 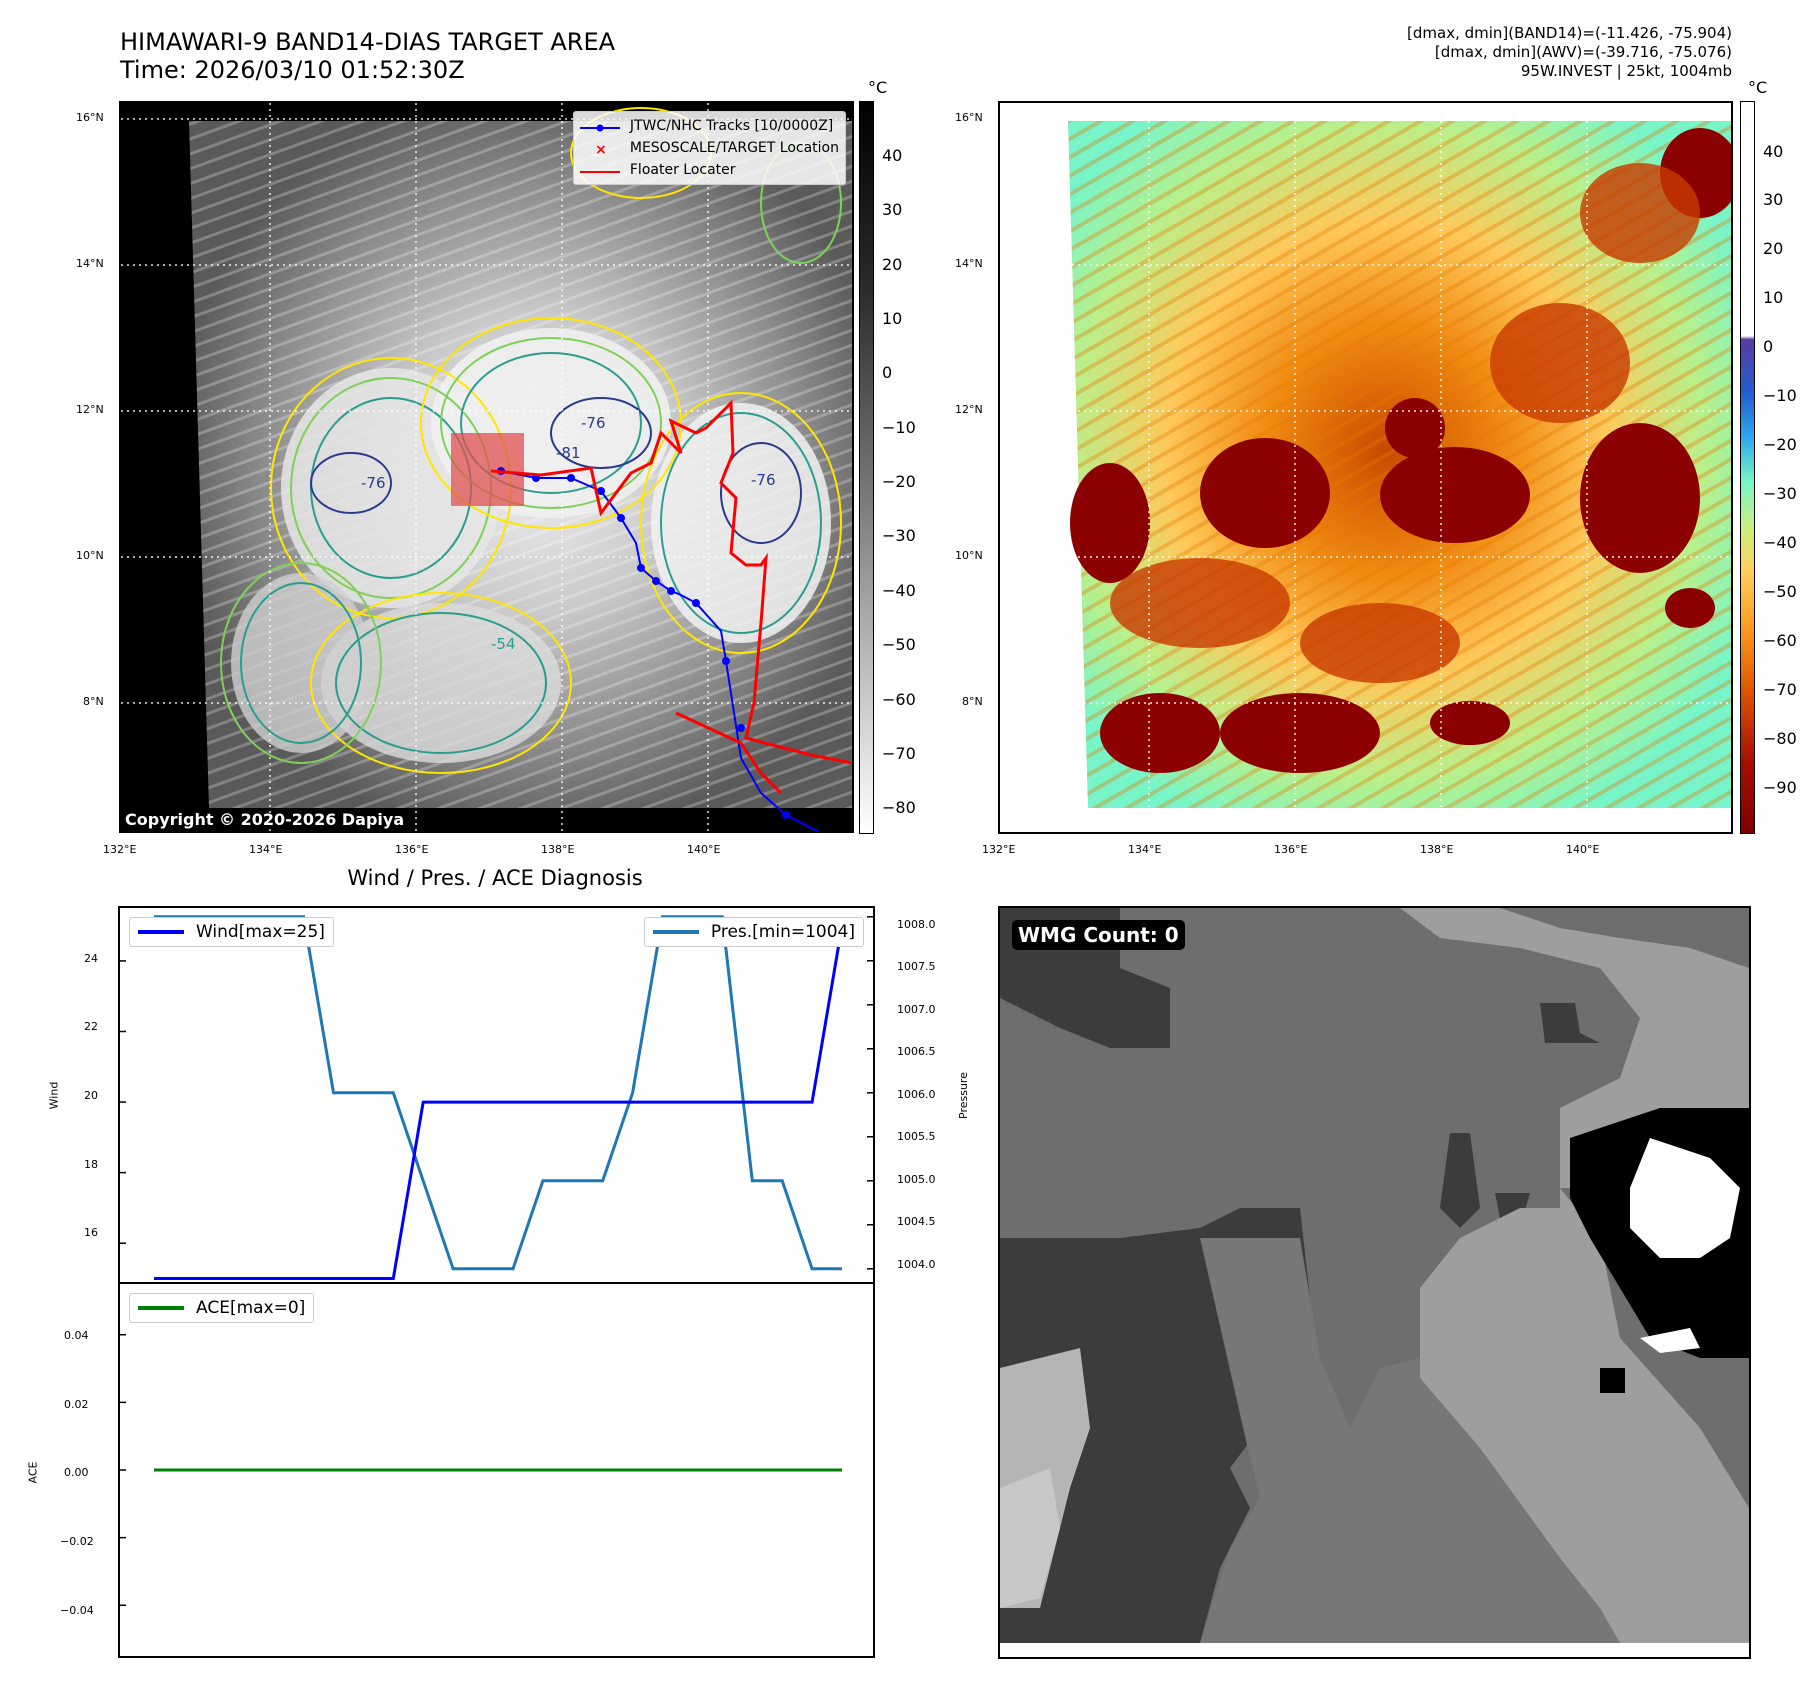 What do you see at coordinates (503, 644) in the screenshot?
I see `contour-label: -54` at bounding box center [503, 644].